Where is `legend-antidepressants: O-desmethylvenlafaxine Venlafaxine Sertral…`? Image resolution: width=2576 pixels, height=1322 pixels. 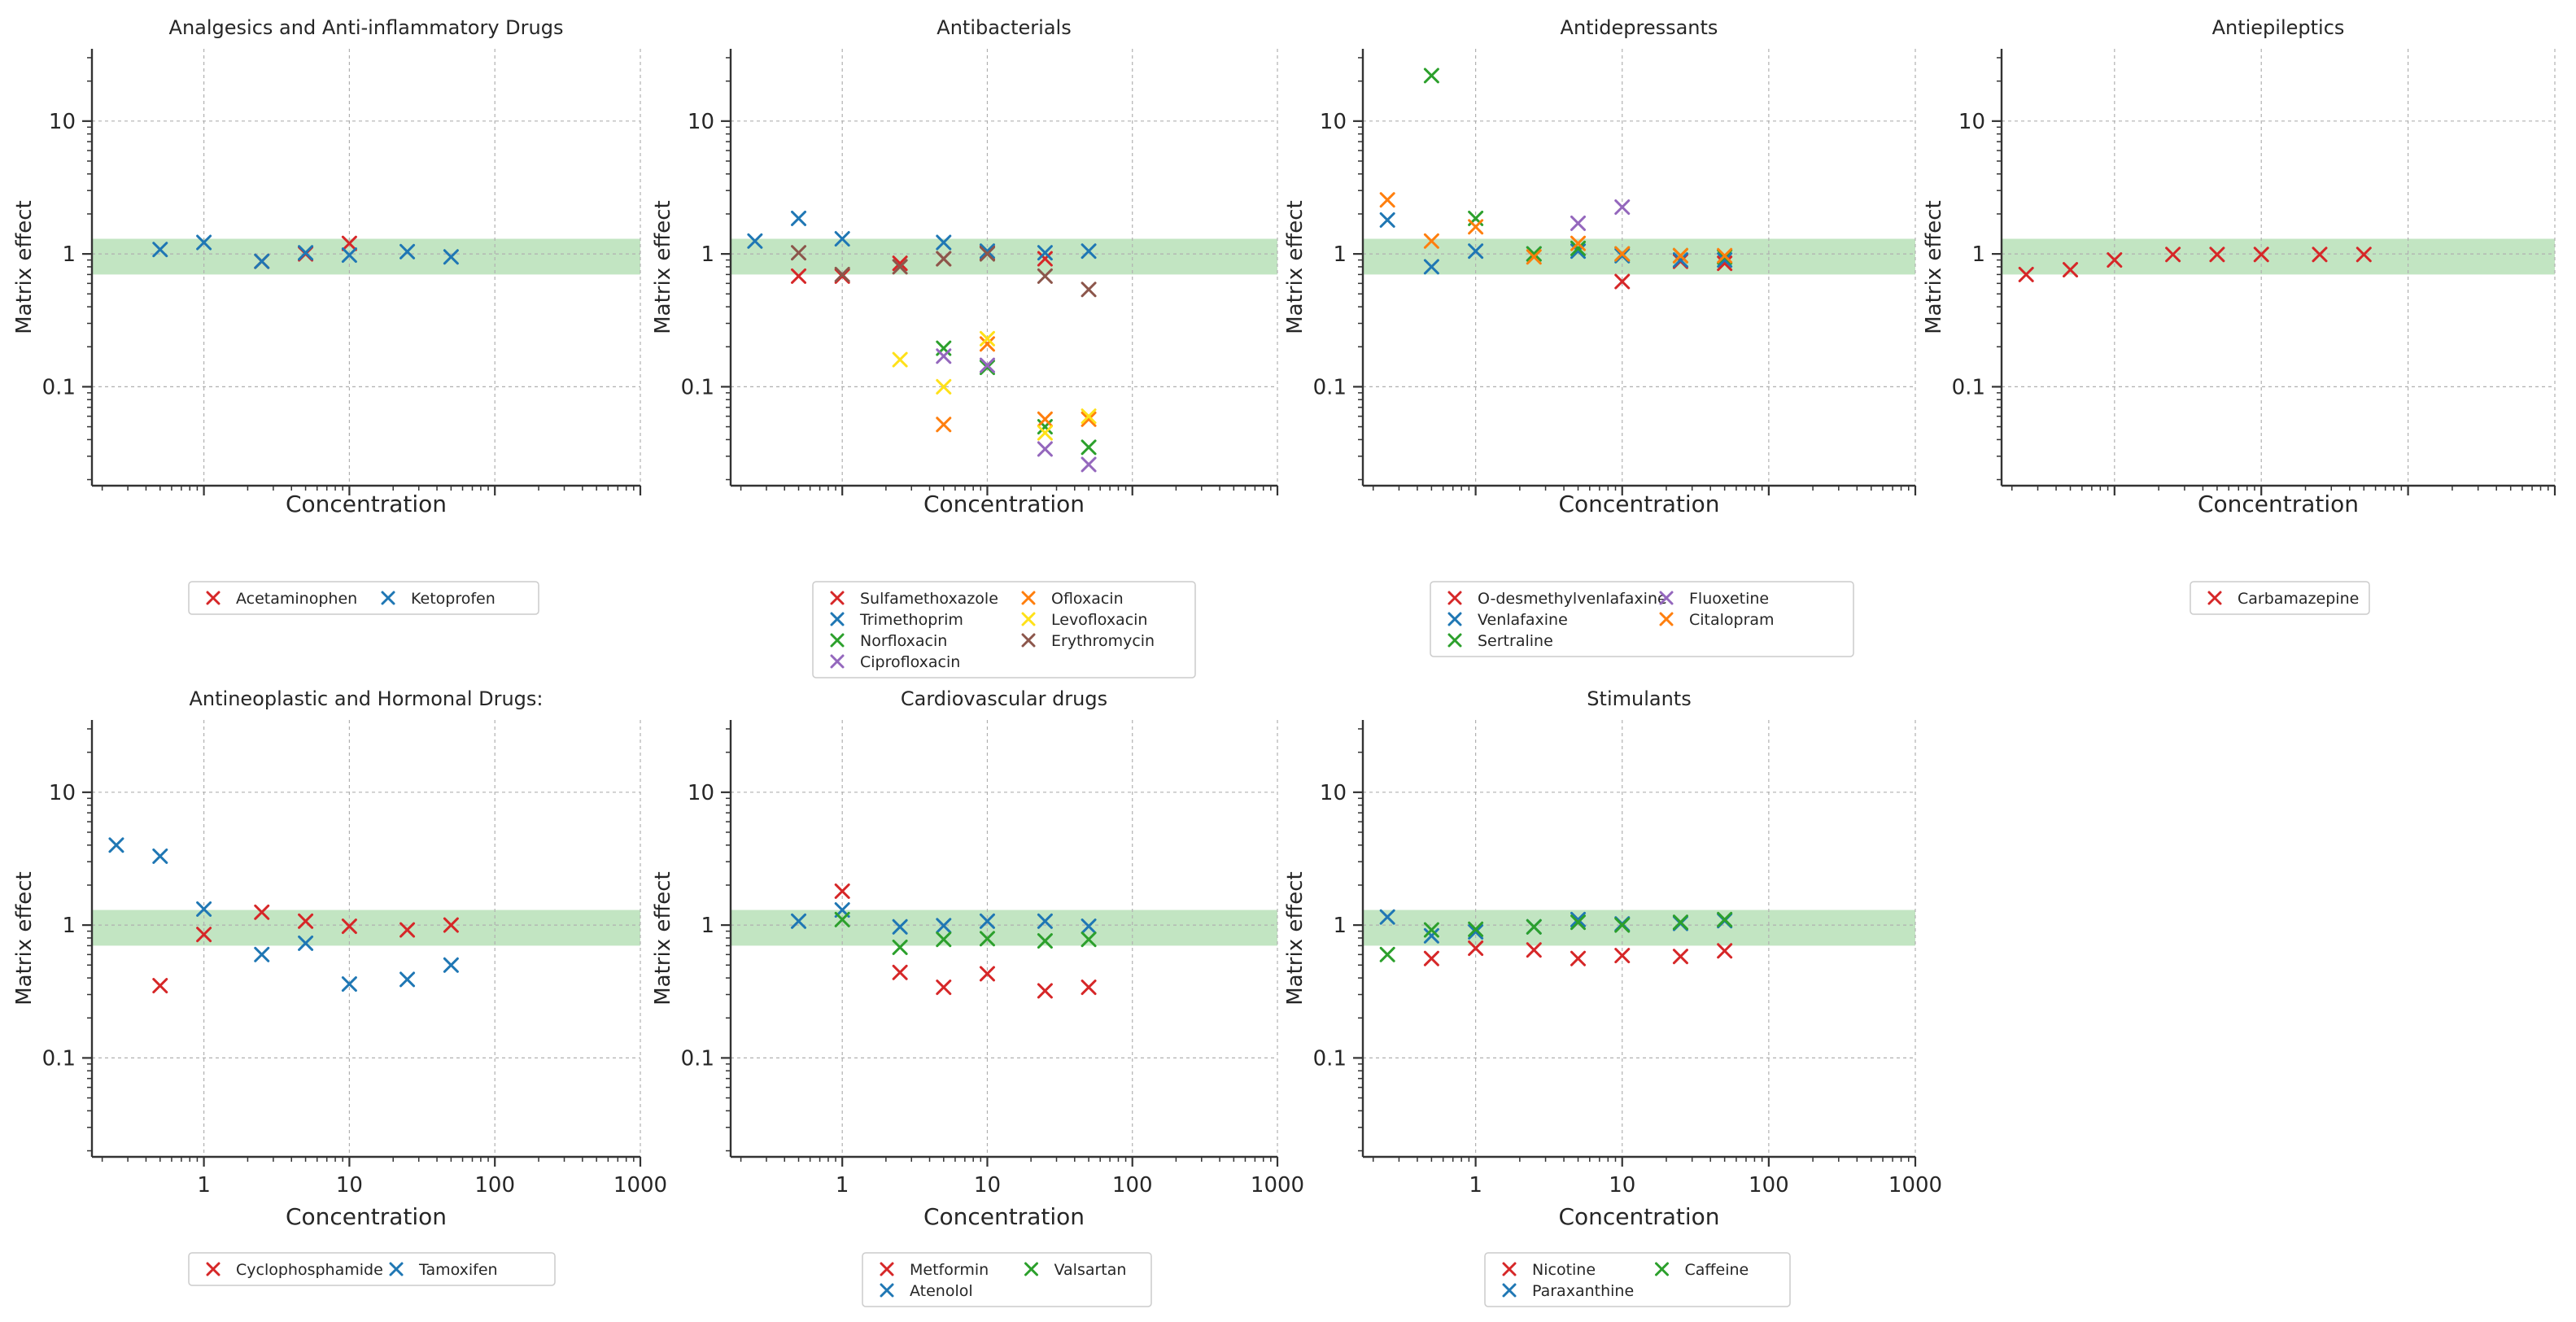
legend-antidepressants: O-desmethylvenlafaxine Venlafaxine Sertral… is located at coordinates (1642, 619).